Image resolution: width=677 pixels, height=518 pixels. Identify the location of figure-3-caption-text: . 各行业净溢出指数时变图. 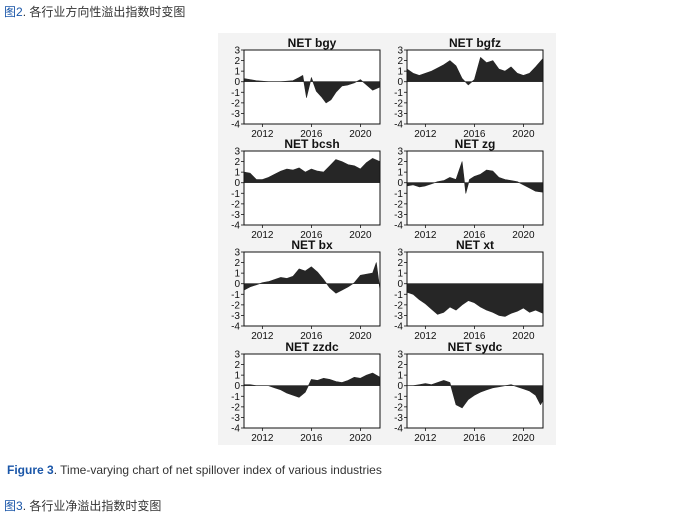
(92, 506).